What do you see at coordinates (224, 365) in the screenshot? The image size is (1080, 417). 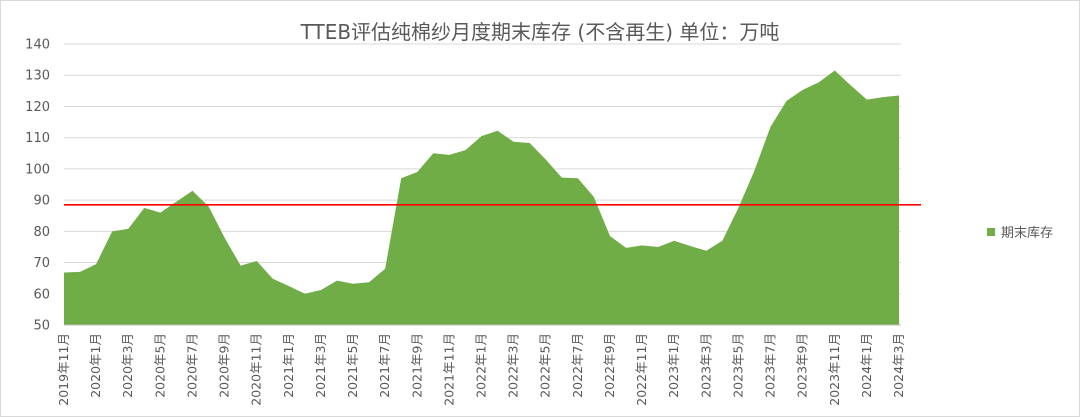 I see `x-tick-label: 2020年9月` at bounding box center [224, 365].